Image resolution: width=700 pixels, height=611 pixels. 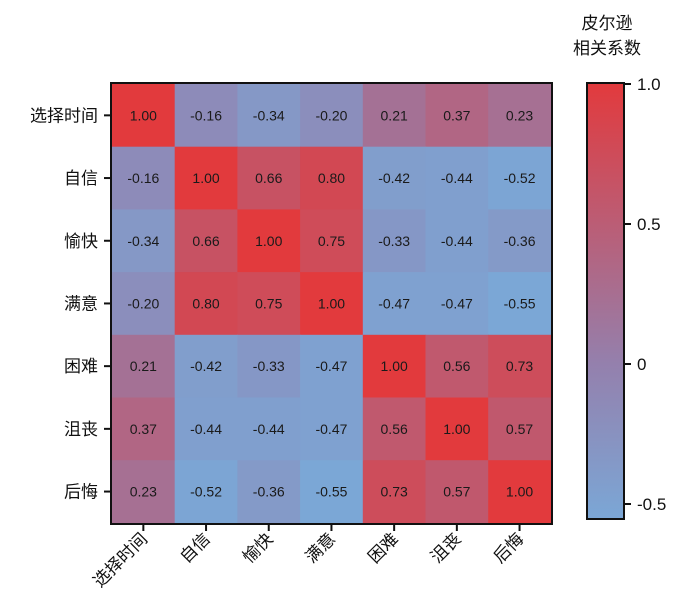 I want to click on heatmap-value-label: -0.55, so click(x=520, y=303).